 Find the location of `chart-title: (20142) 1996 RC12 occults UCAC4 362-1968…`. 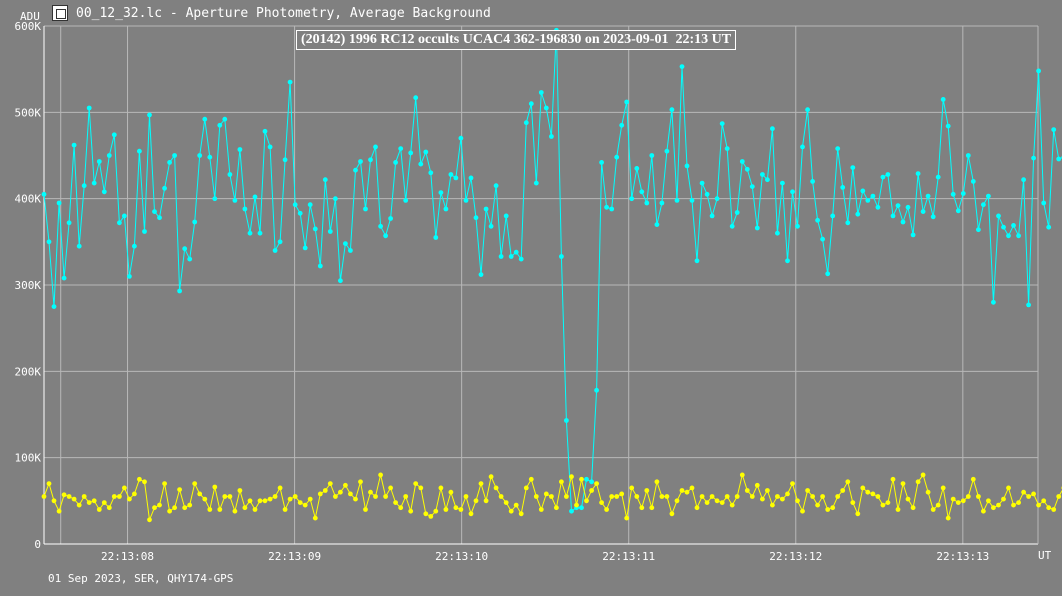

chart-title: (20142) 1996 RC12 occults UCAC4 362-1968… is located at coordinates (516, 40).